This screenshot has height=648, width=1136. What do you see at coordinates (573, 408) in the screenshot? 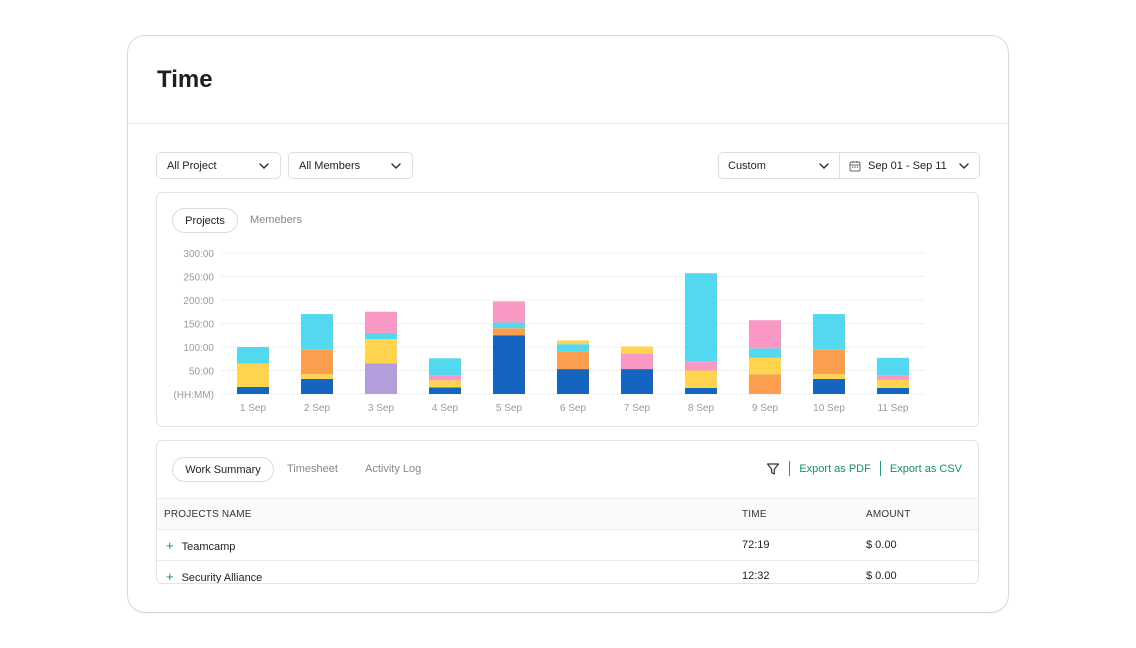
I see `x-tick-label: 6 Sep` at bounding box center [573, 408].